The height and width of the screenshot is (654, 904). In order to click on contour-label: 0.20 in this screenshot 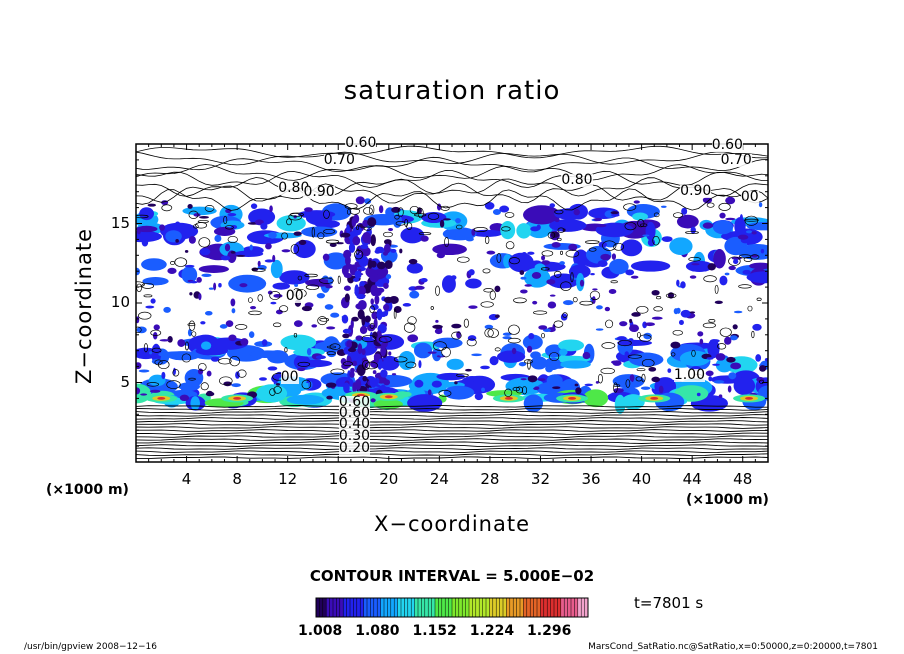, I will do `click(354, 448)`.